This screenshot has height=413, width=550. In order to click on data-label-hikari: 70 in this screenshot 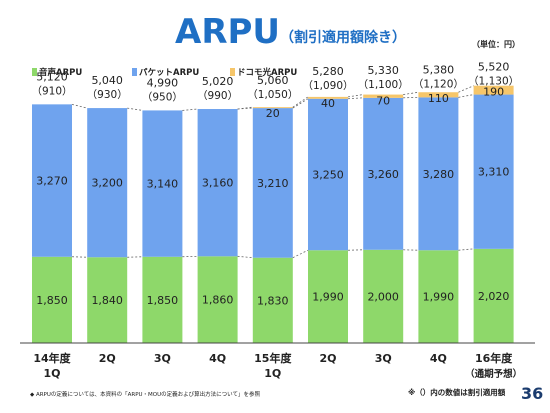, I will do `click(383, 101)`.